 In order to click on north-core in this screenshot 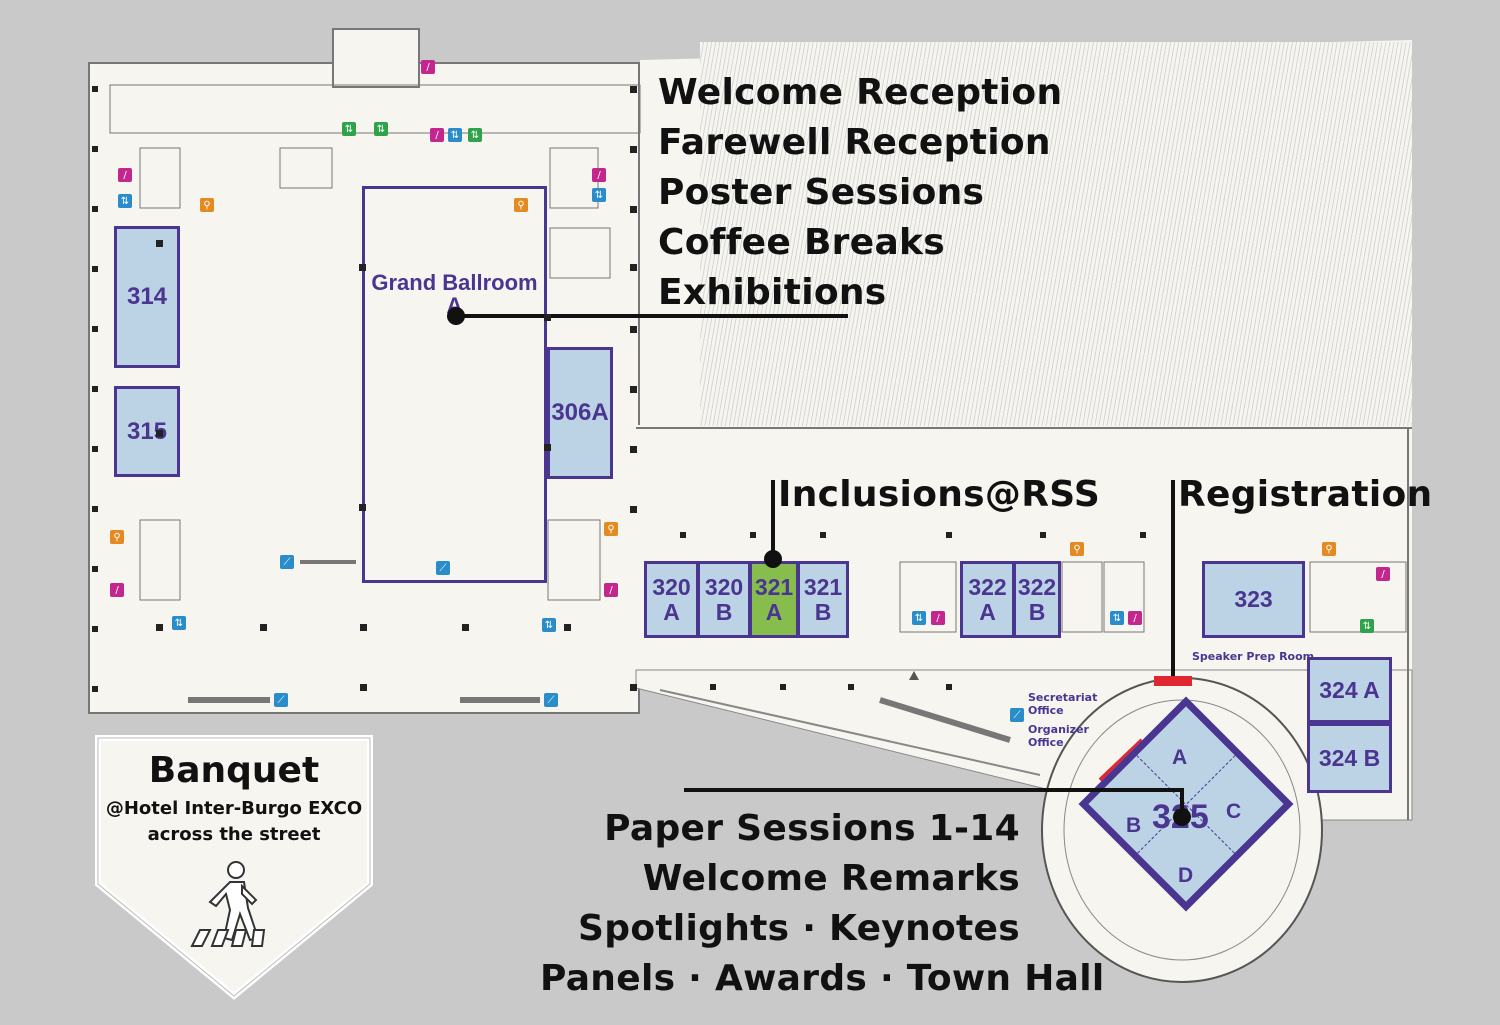, I will do `click(376, 58)`.